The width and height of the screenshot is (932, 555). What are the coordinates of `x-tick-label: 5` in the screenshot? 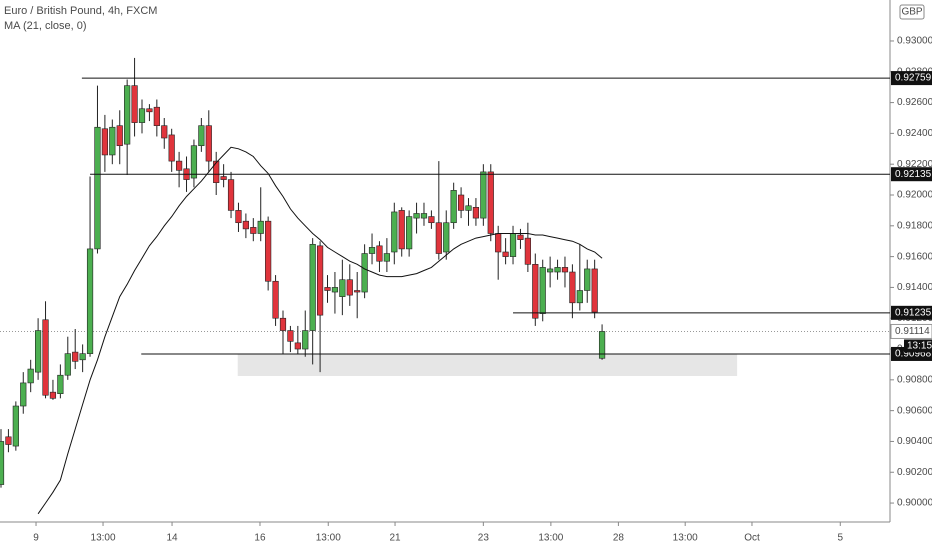 It's located at (841, 538).